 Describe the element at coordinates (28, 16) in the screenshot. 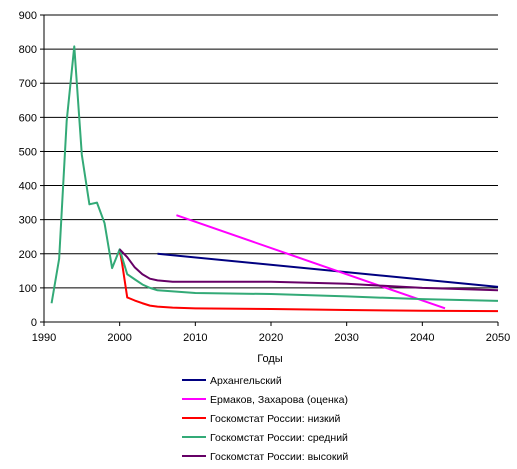

I see `y-tick-label-900: 900` at that location.